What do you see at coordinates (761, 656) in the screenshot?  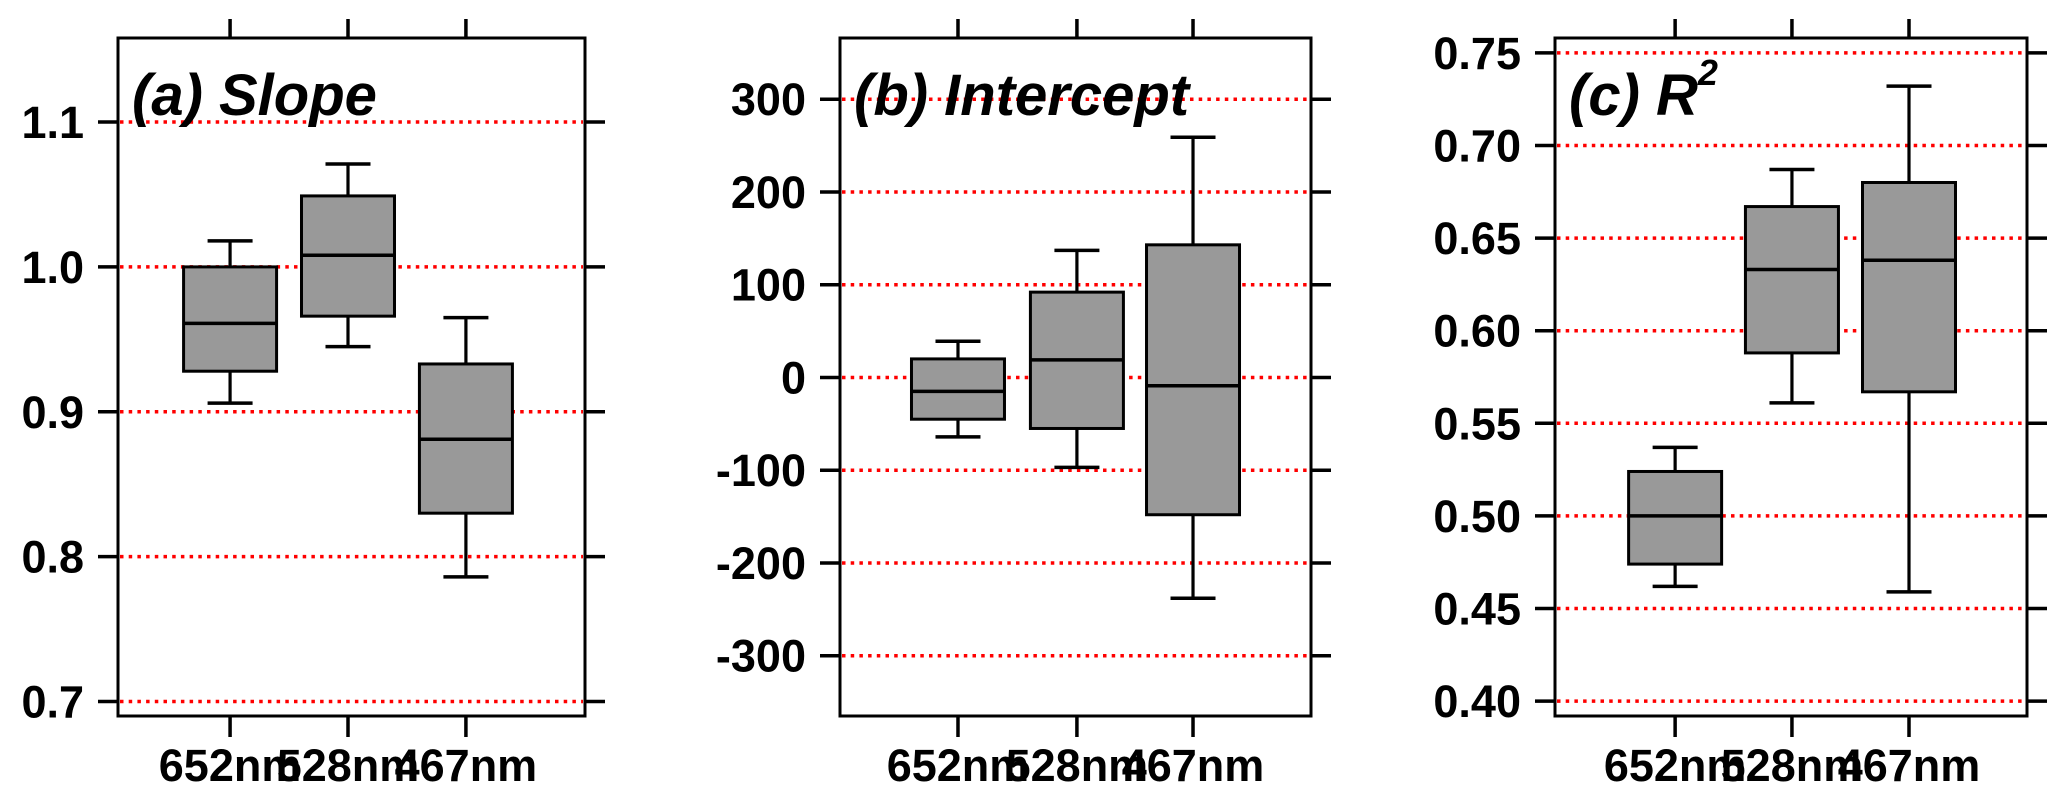 I see `y-tick-label: -300` at bounding box center [761, 656].